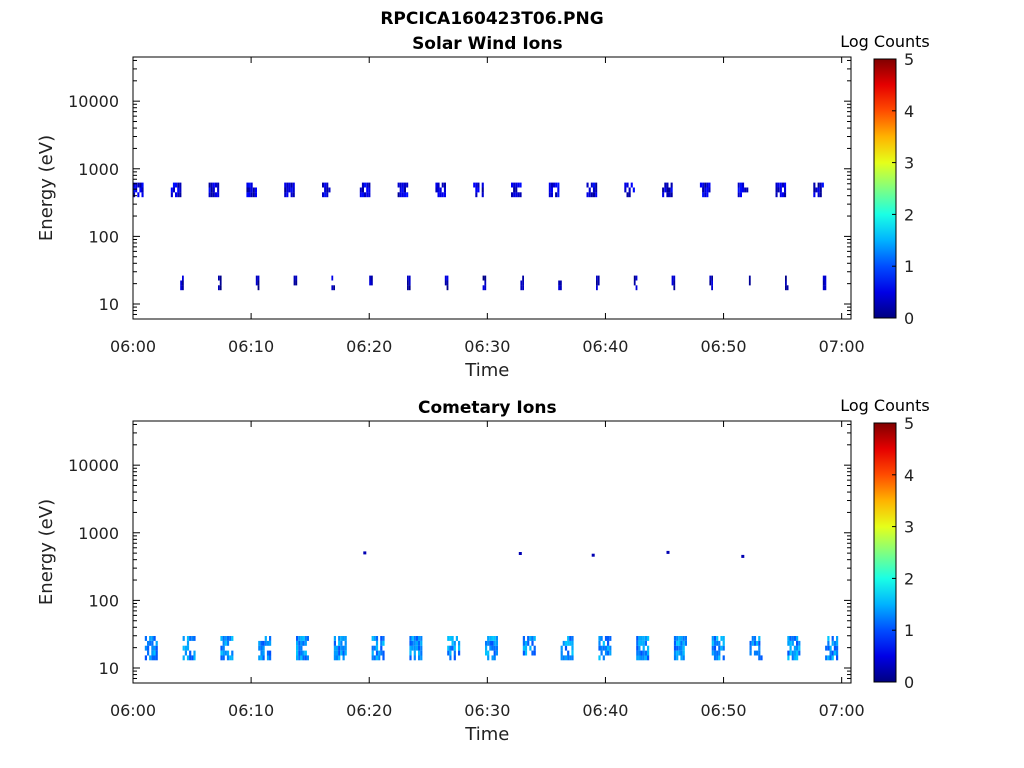 The height and width of the screenshot is (768, 1024). What do you see at coordinates (909, 423) in the screenshot?
I see `colorbar-tick-label: 5` at bounding box center [909, 423].